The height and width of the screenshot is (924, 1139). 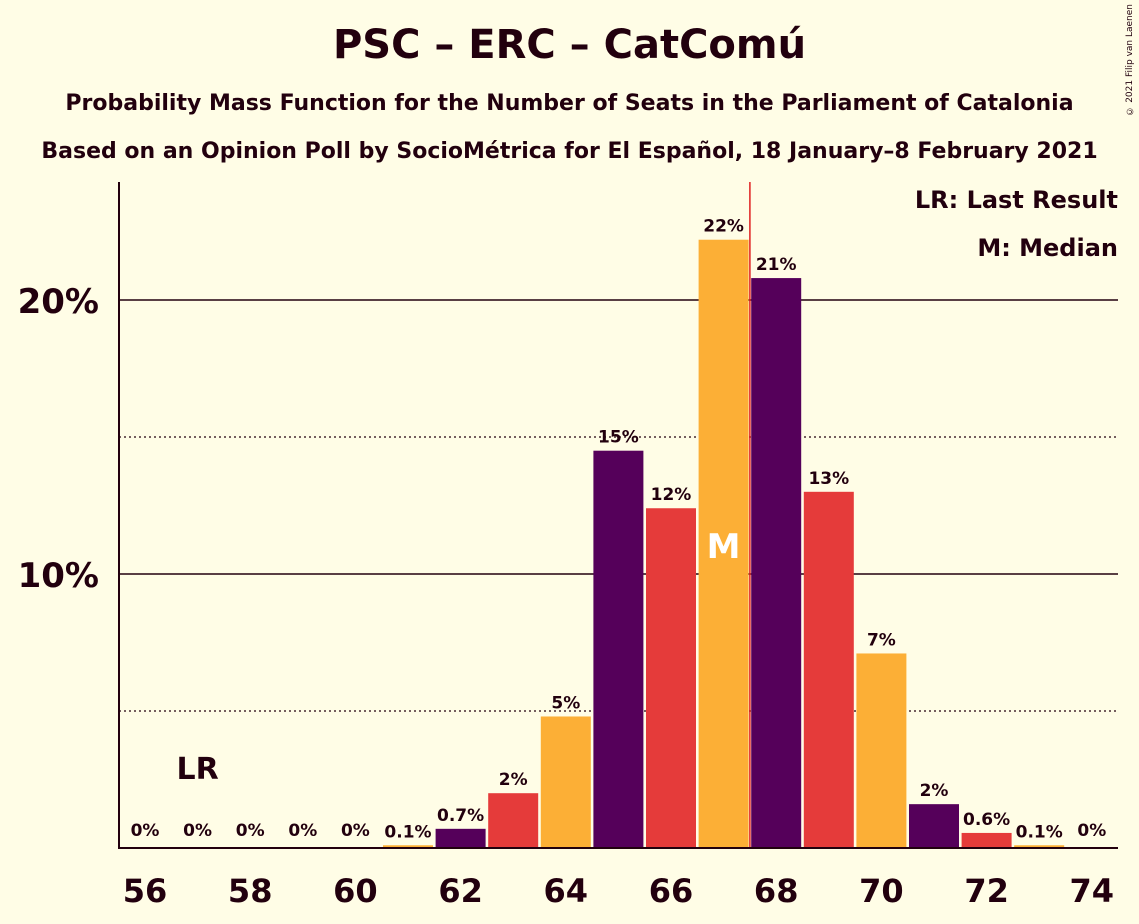 I want to click on x-tick-label: 68, so click(x=776, y=891).